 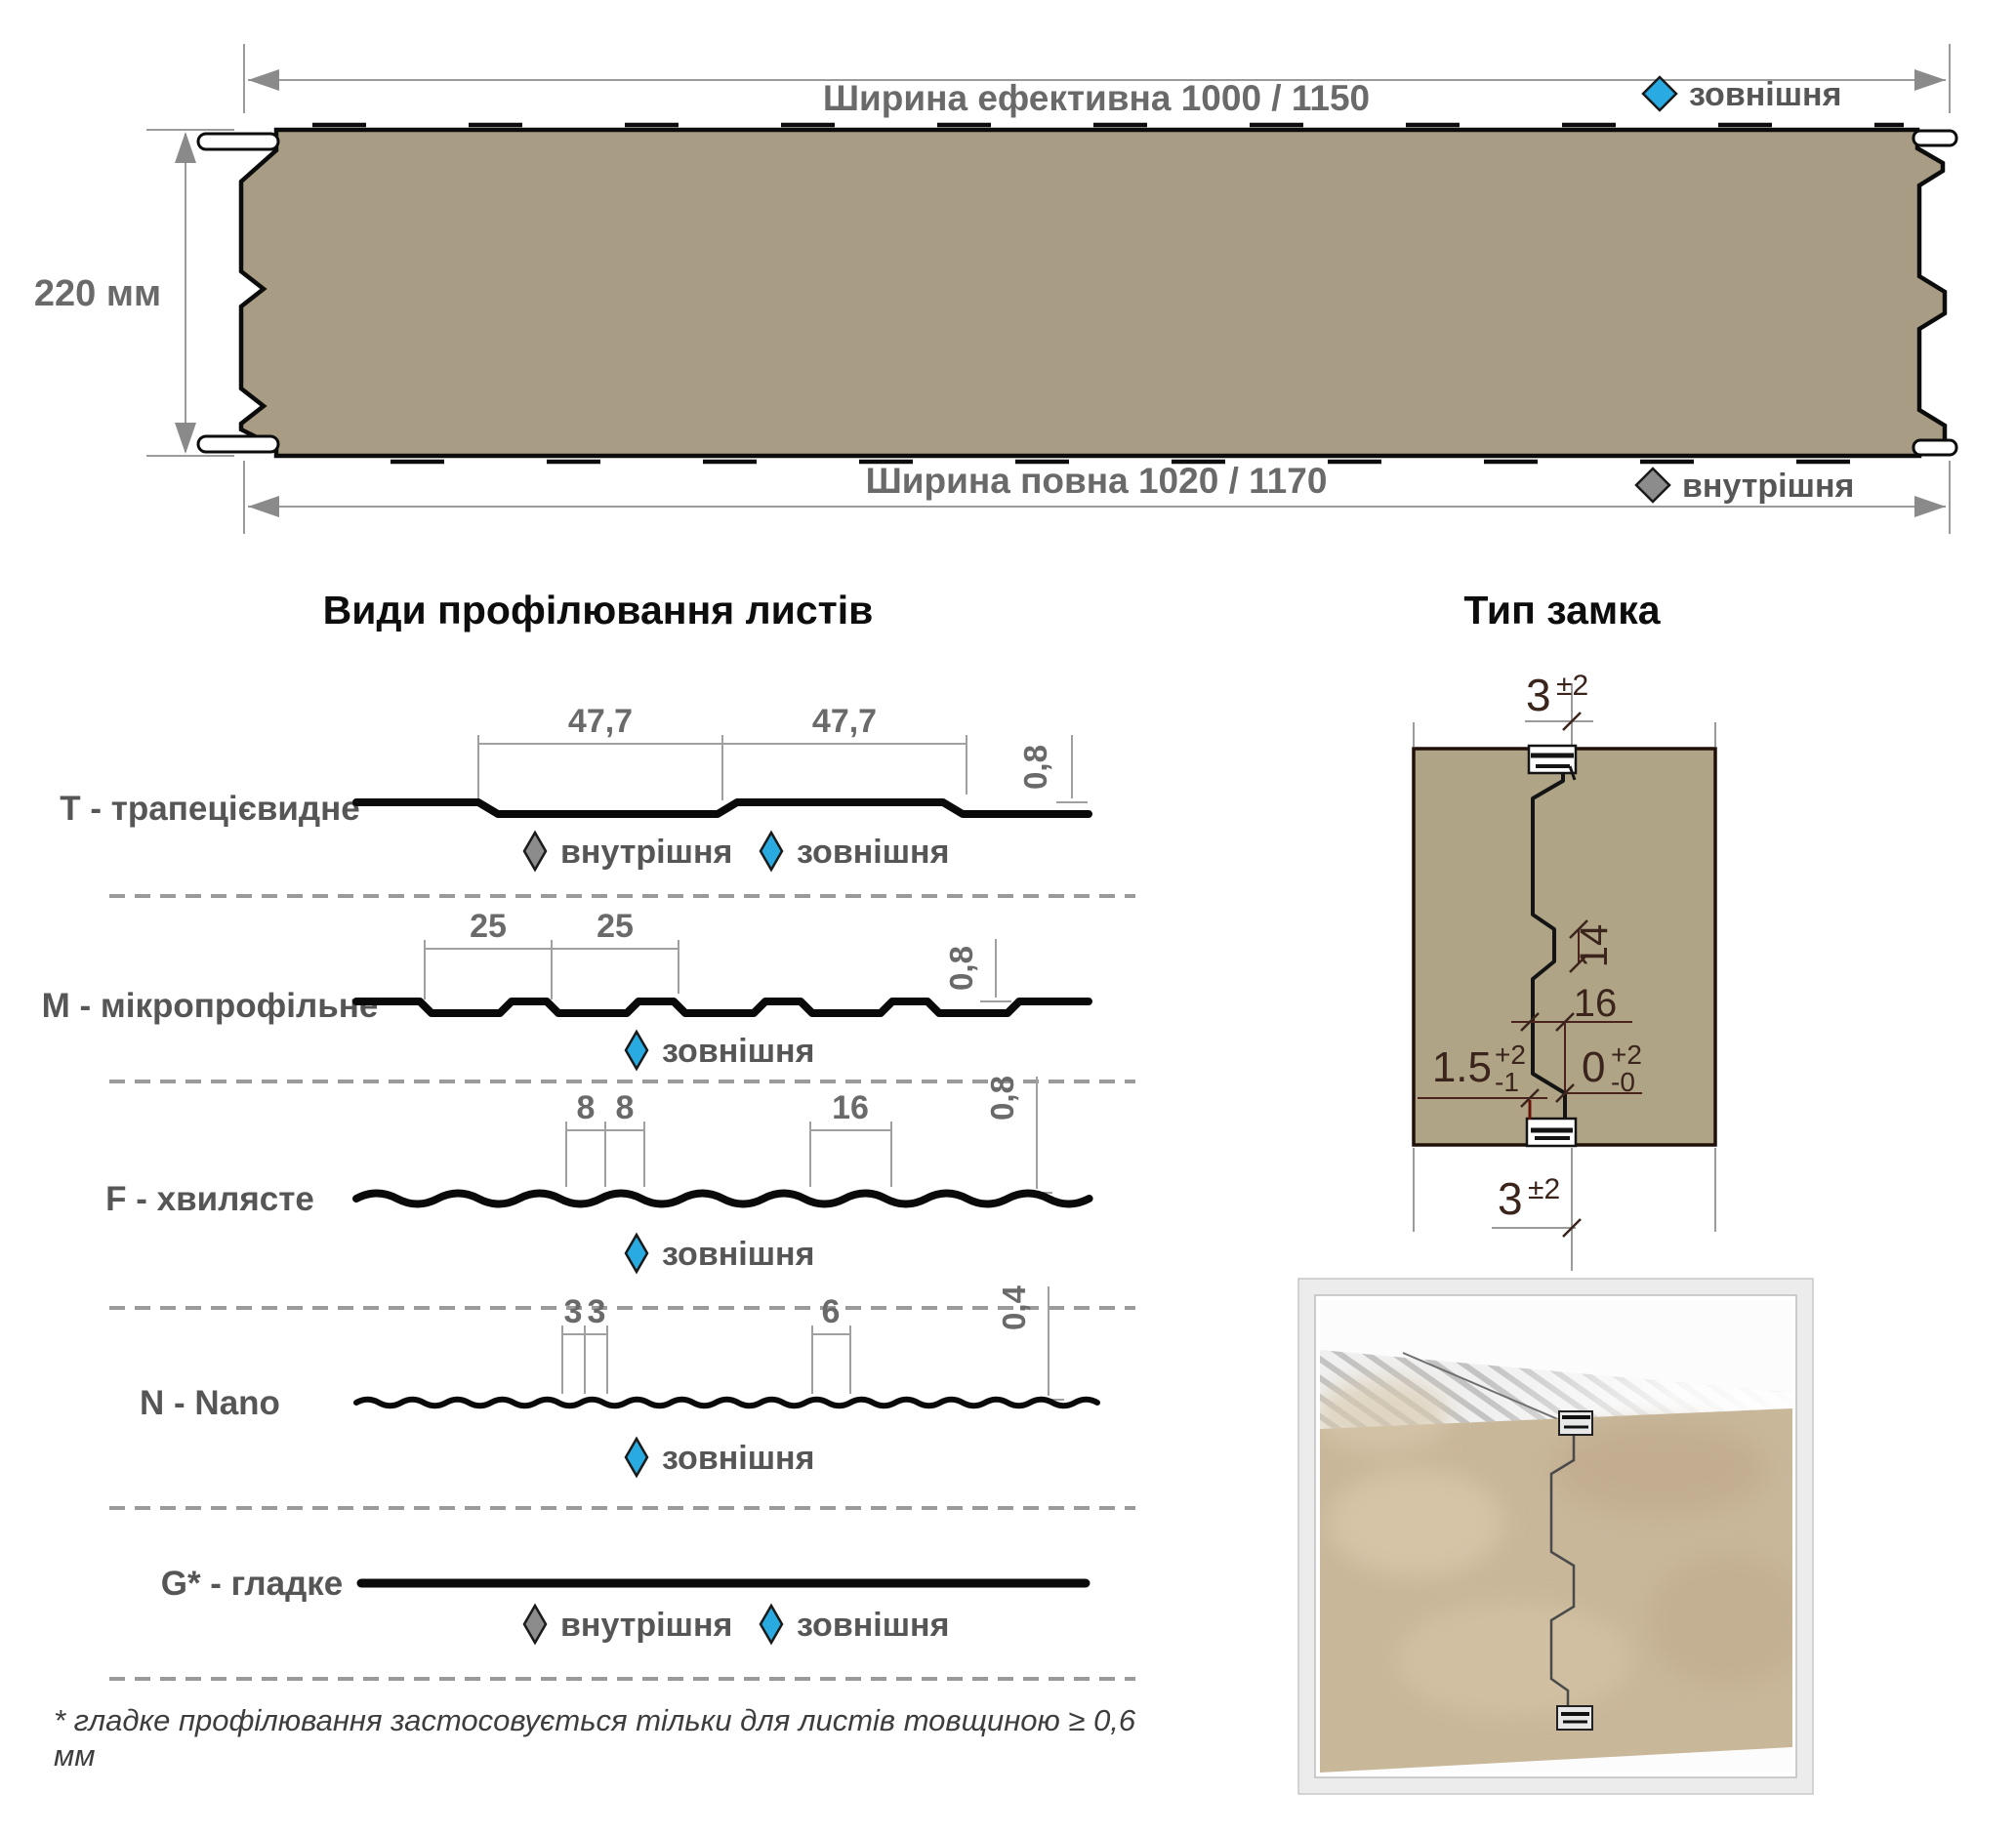 I want to click on profile-m-legend-outer: зовнішня, so click(x=738, y=1051).